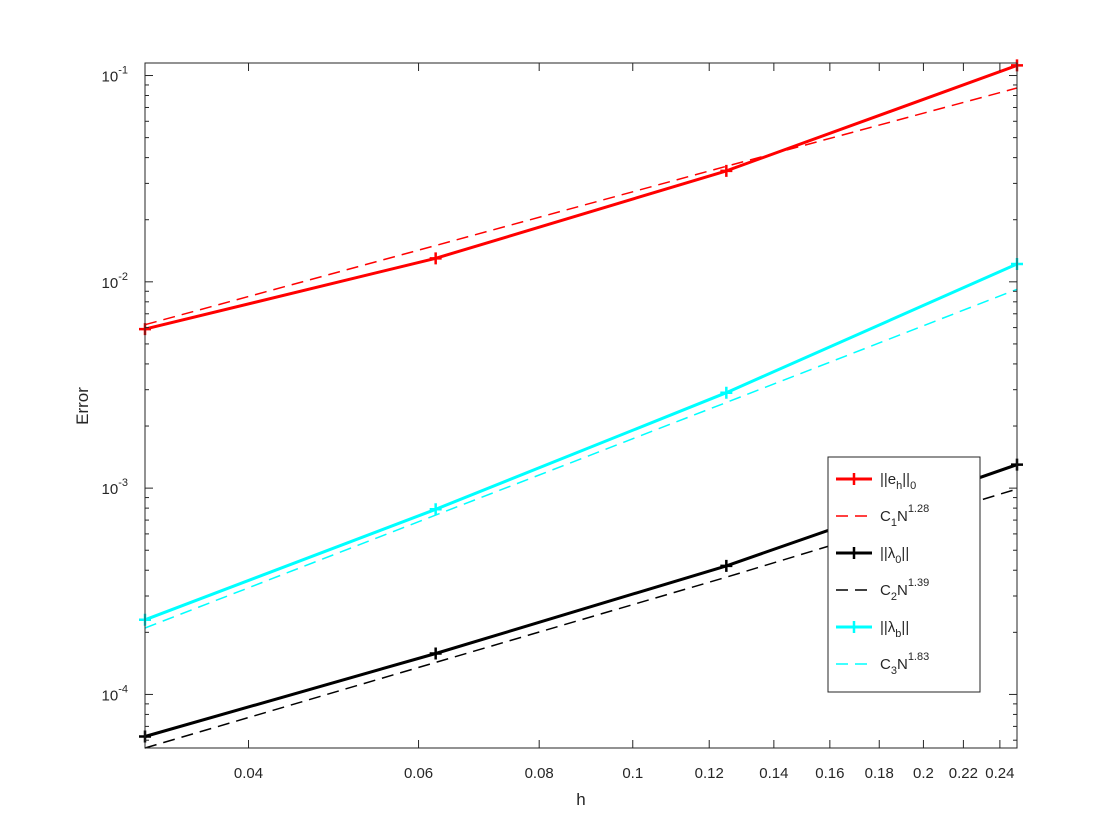 Image resolution: width=1120 pixels, height=840 pixels. What do you see at coordinates (854, 553) in the screenshot?
I see `legend-marker-l0` at bounding box center [854, 553].